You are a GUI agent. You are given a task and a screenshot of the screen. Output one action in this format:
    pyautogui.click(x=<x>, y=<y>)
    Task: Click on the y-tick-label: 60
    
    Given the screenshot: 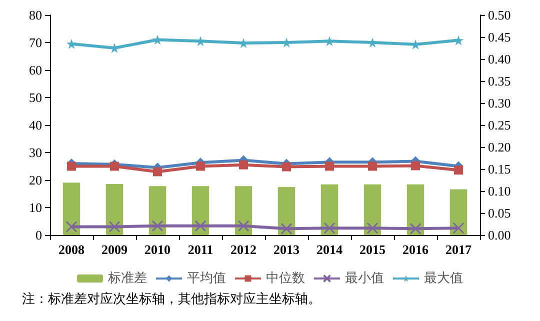 What is the action you would take?
    pyautogui.click(x=35, y=70)
    